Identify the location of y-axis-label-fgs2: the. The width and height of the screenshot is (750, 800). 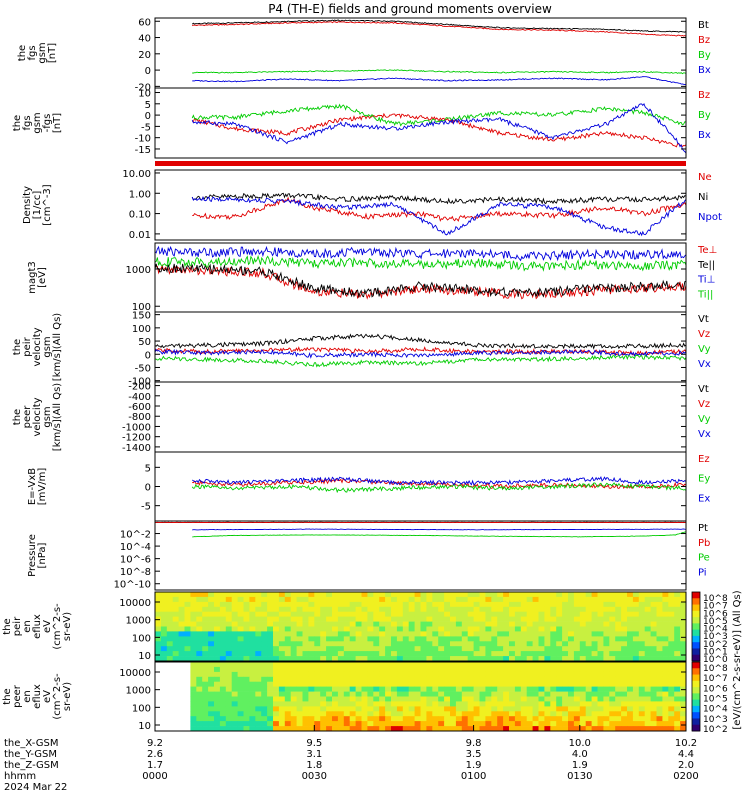
(17, 123).